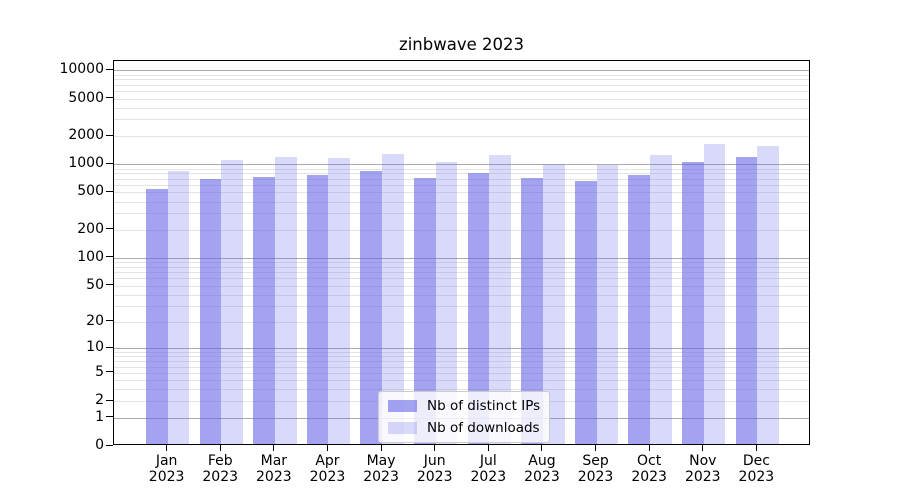 This screenshot has height=500, width=900. Describe the element at coordinates (99, 371) in the screenshot. I see `y-axis-tick-label: 5` at that location.